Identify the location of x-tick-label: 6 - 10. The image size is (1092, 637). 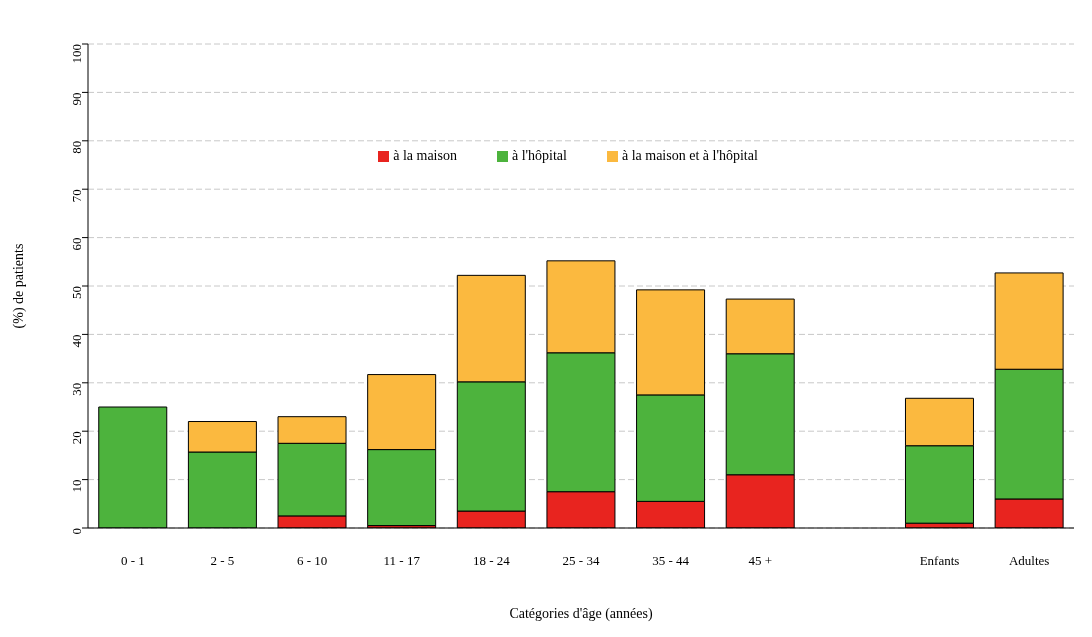
(312, 561).